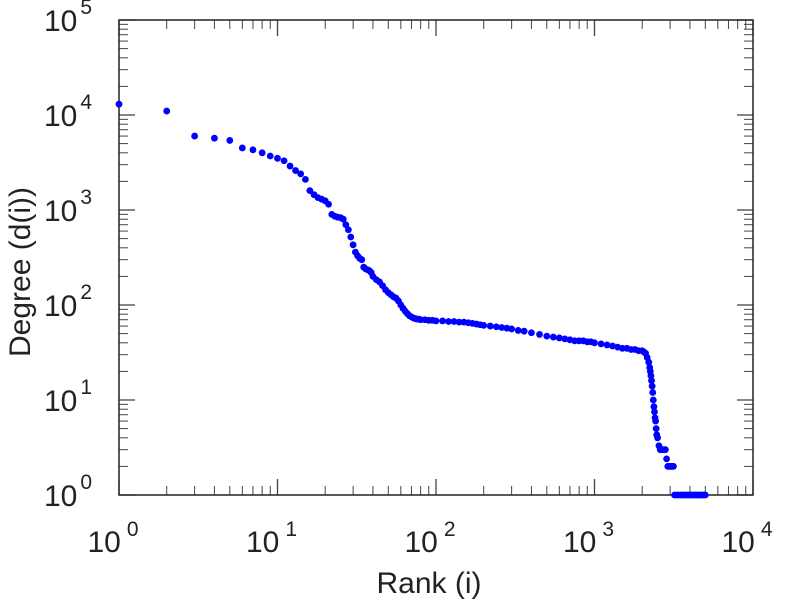 This screenshot has width=786, height=600. Describe the element at coordinates (68, 302) in the screenshot. I see `y-tick-label: 10 2` at that location.